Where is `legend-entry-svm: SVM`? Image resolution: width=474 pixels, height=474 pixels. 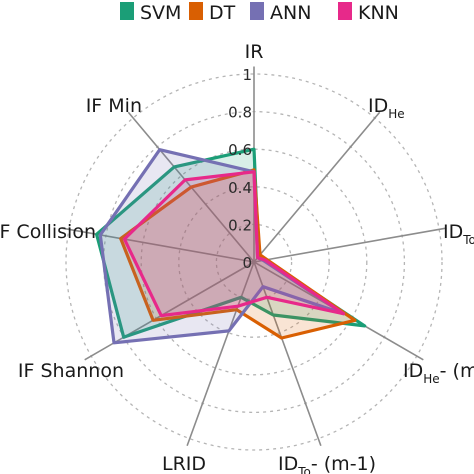
legend-entry-svm: SVM is located at coordinates (150, 13).